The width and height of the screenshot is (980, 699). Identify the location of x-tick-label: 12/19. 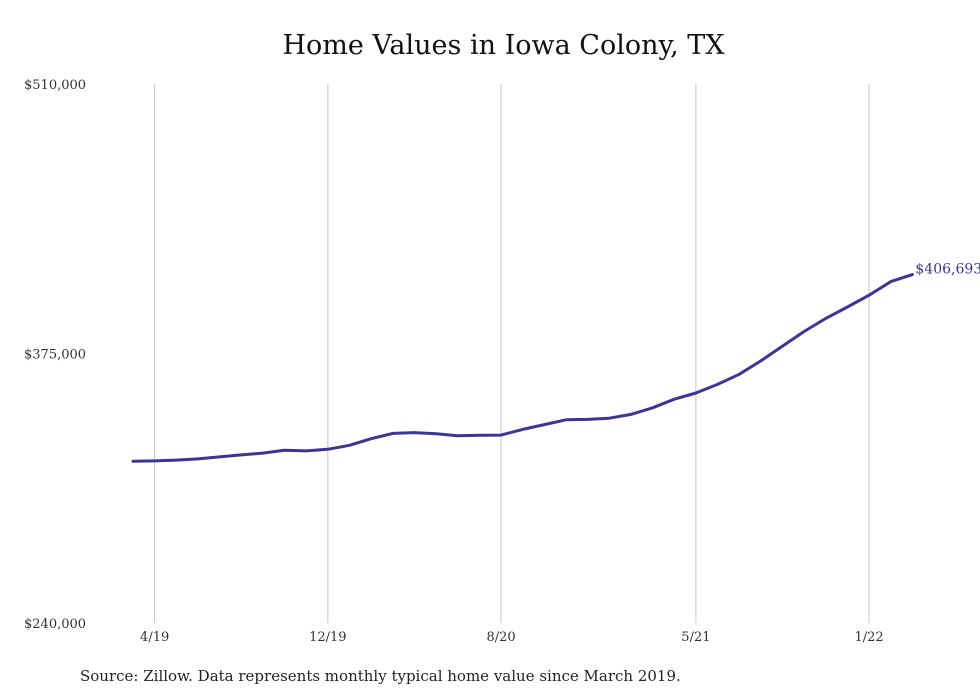
(327, 637).